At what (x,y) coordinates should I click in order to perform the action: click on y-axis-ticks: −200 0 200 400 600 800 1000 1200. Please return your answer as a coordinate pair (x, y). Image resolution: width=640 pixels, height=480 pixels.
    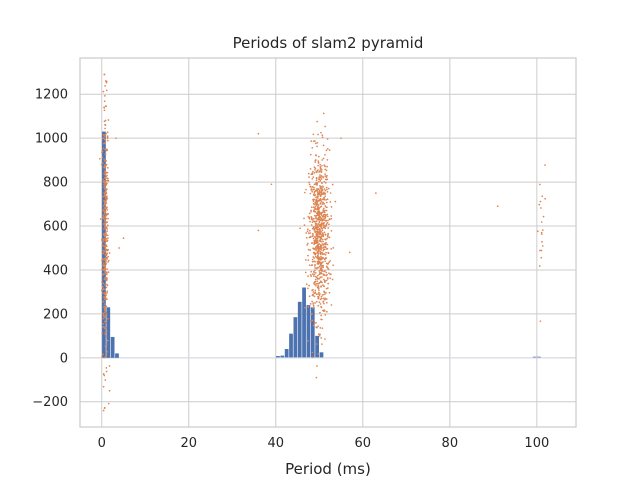
    Looking at the image, I should click on (50, 249).